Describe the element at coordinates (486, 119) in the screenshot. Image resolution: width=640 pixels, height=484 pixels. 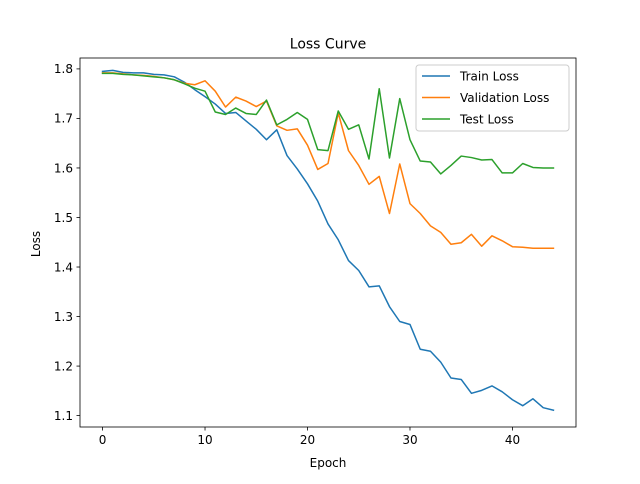
I see `legend-label-test-loss: Test Loss` at that location.